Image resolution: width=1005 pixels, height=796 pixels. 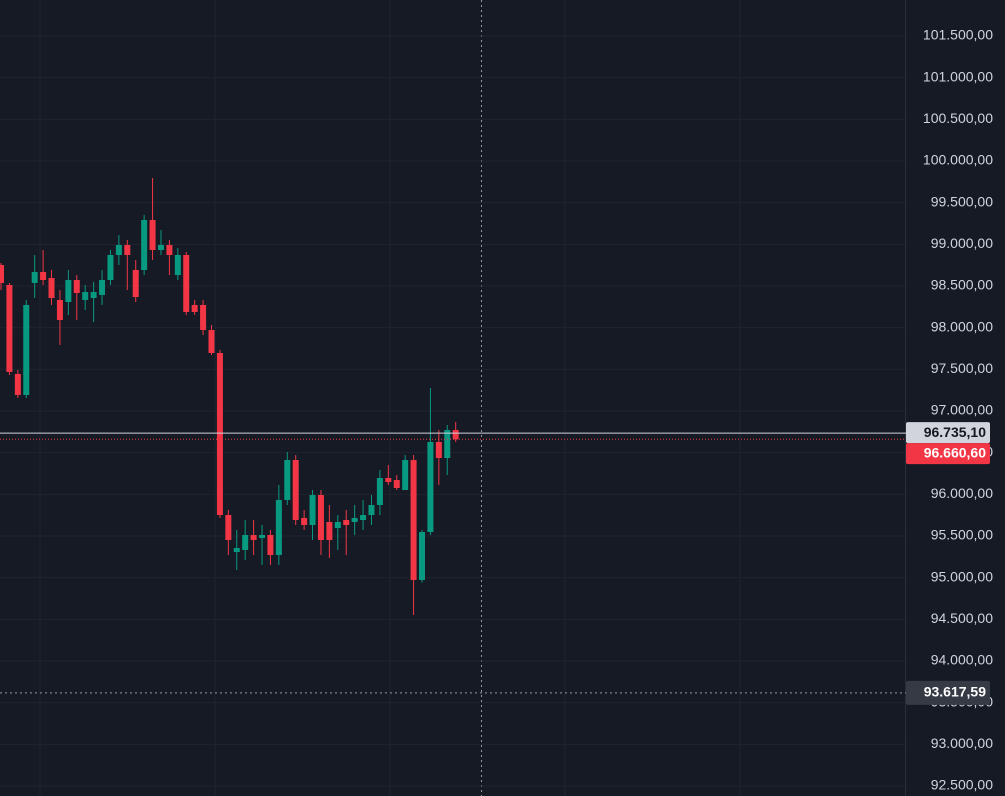 I want to click on y-tick-label: 97.500,00, so click(x=962, y=368).